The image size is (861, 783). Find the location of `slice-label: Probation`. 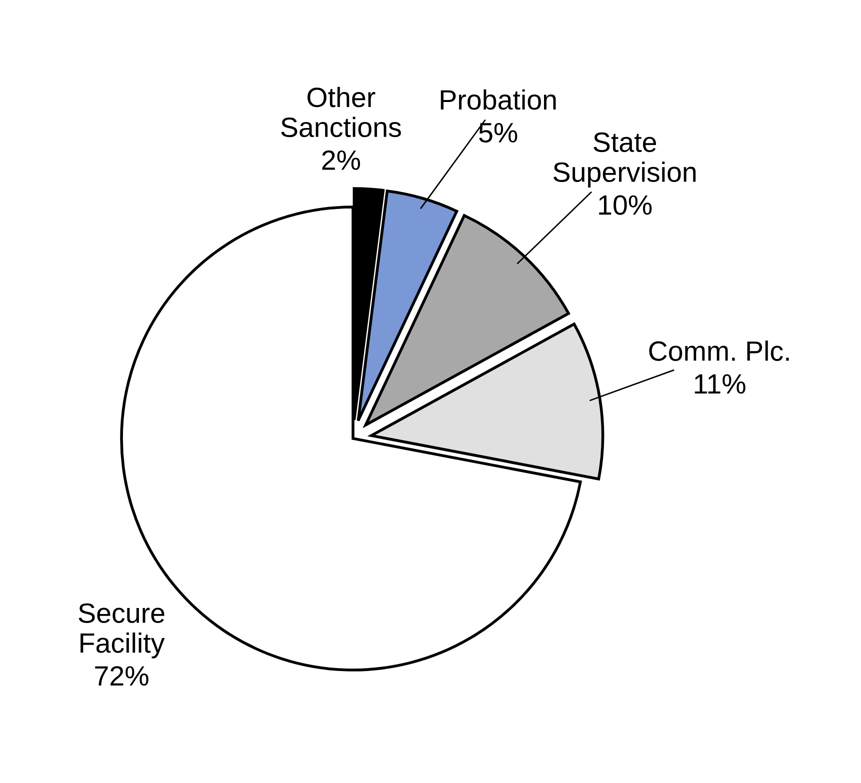

slice-label: Probation is located at coordinates (498, 99).